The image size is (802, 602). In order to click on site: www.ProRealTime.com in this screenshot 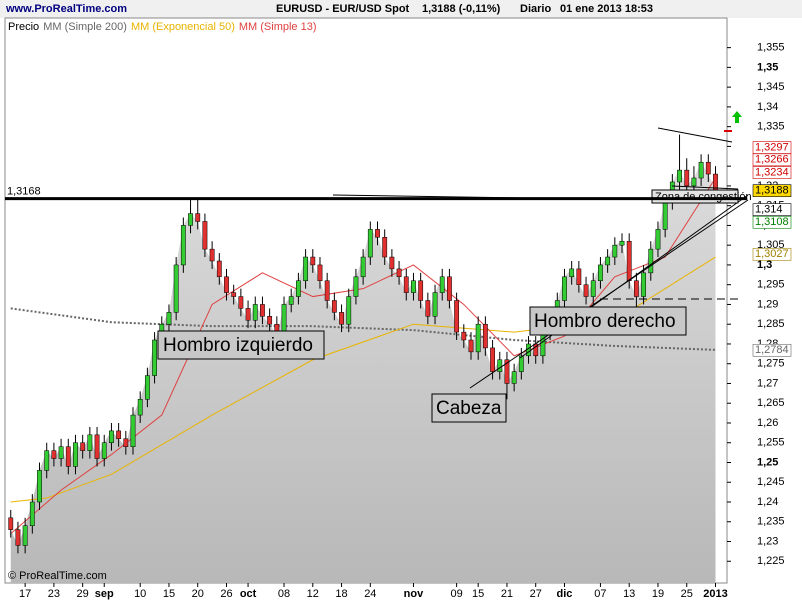, I will do `click(66, 9)`.